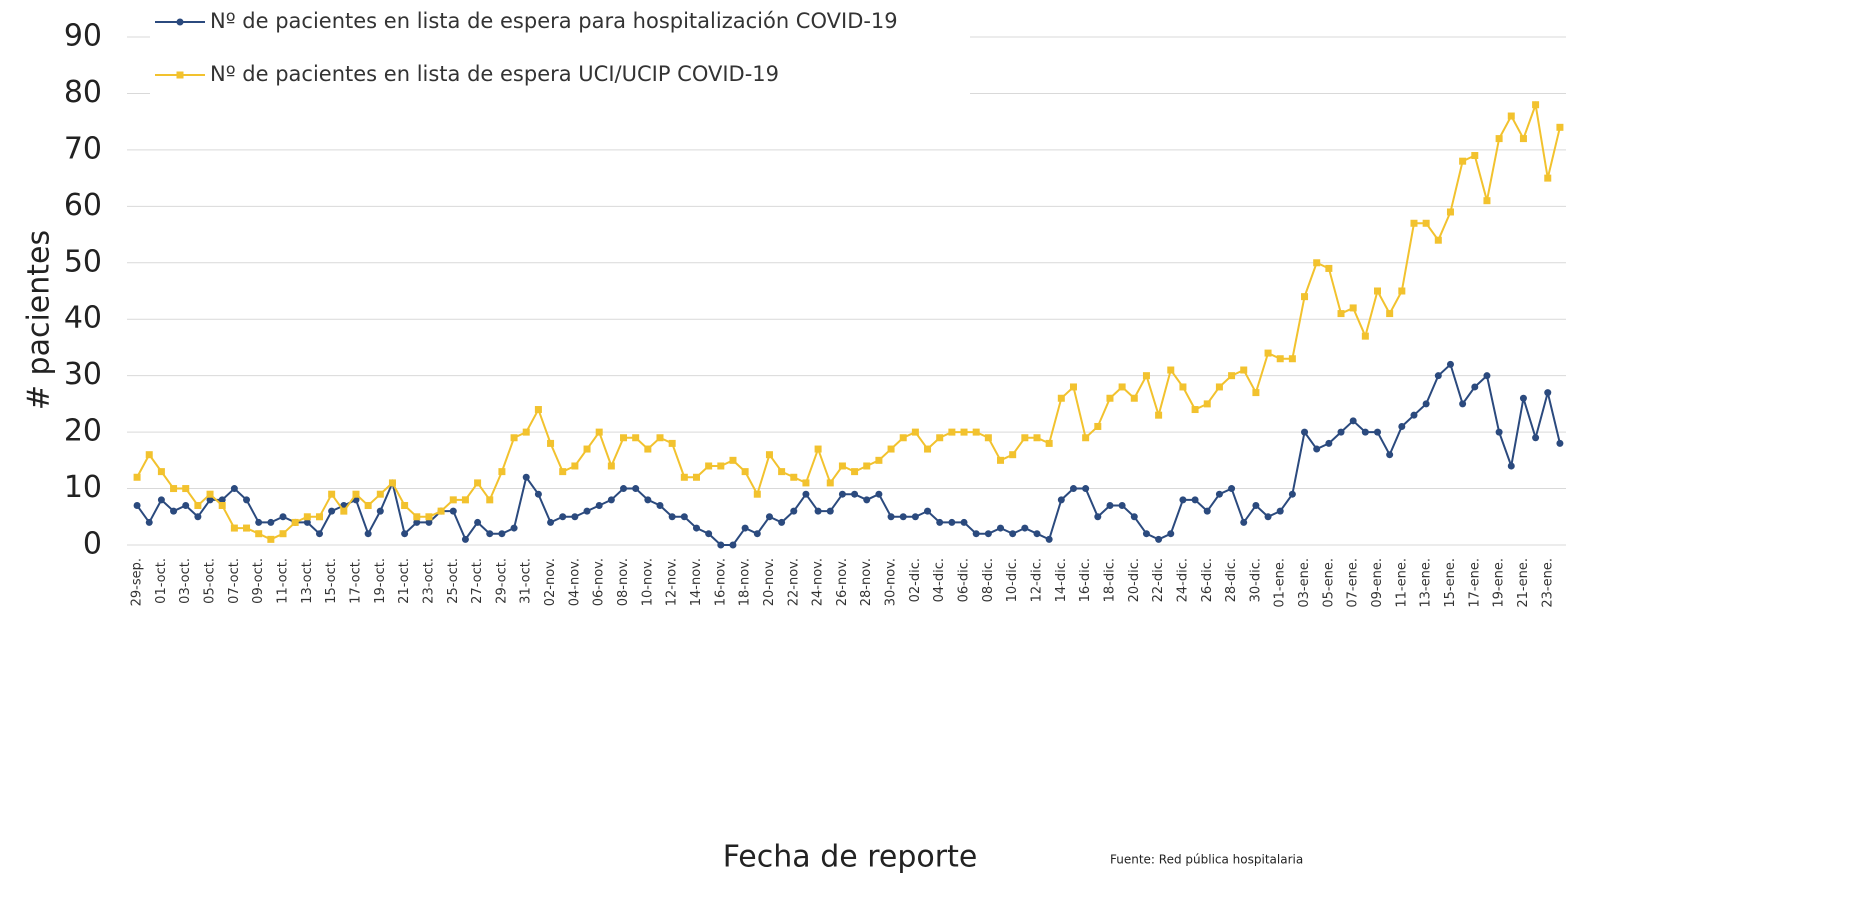  What do you see at coordinates (550, 582) in the screenshot?
I see `x-tick-label: 02-nov.` at bounding box center [550, 582].